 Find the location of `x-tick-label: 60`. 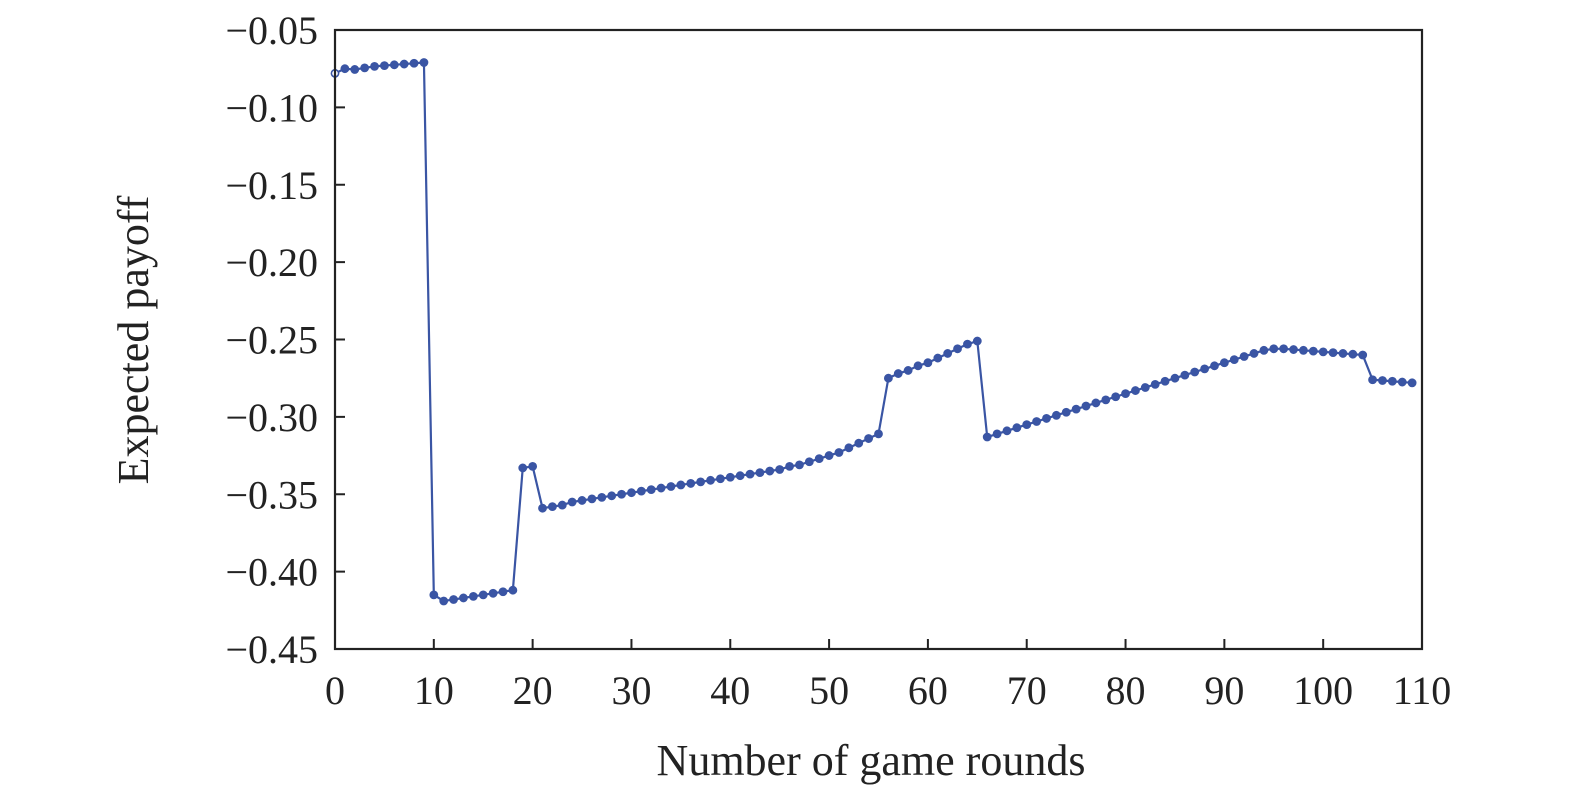

x-tick-label: 60 is located at coordinates (928, 690).